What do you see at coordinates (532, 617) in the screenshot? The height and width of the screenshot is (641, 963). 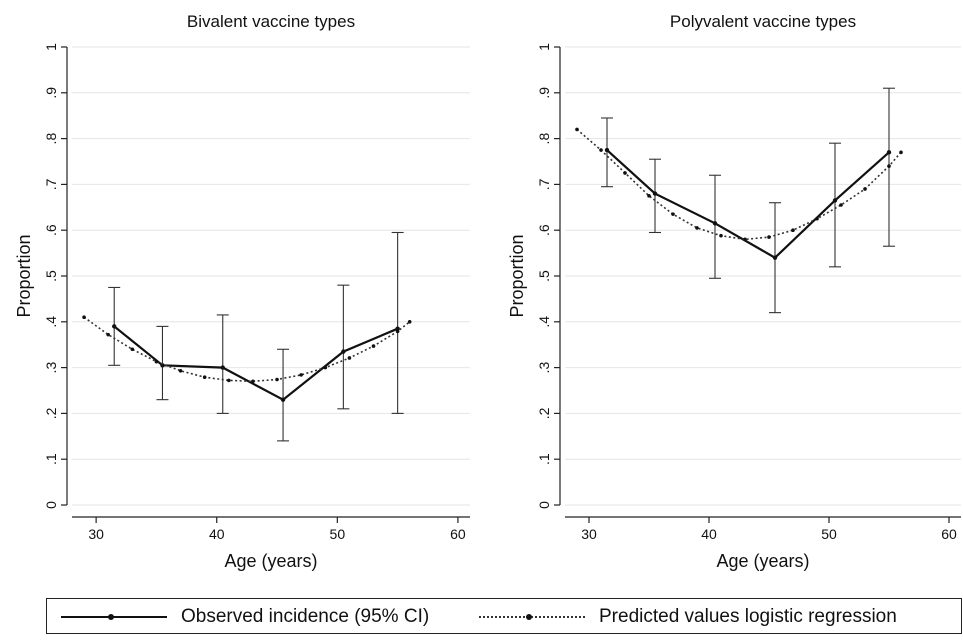 I see `legend-swatch-predicted` at bounding box center [532, 617].